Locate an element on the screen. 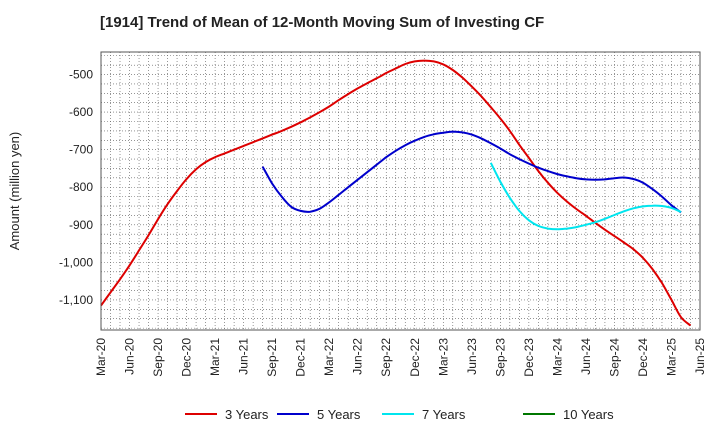 The image size is (720, 440). x-tick-label: Dec-23 is located at coordinates (529, 357).